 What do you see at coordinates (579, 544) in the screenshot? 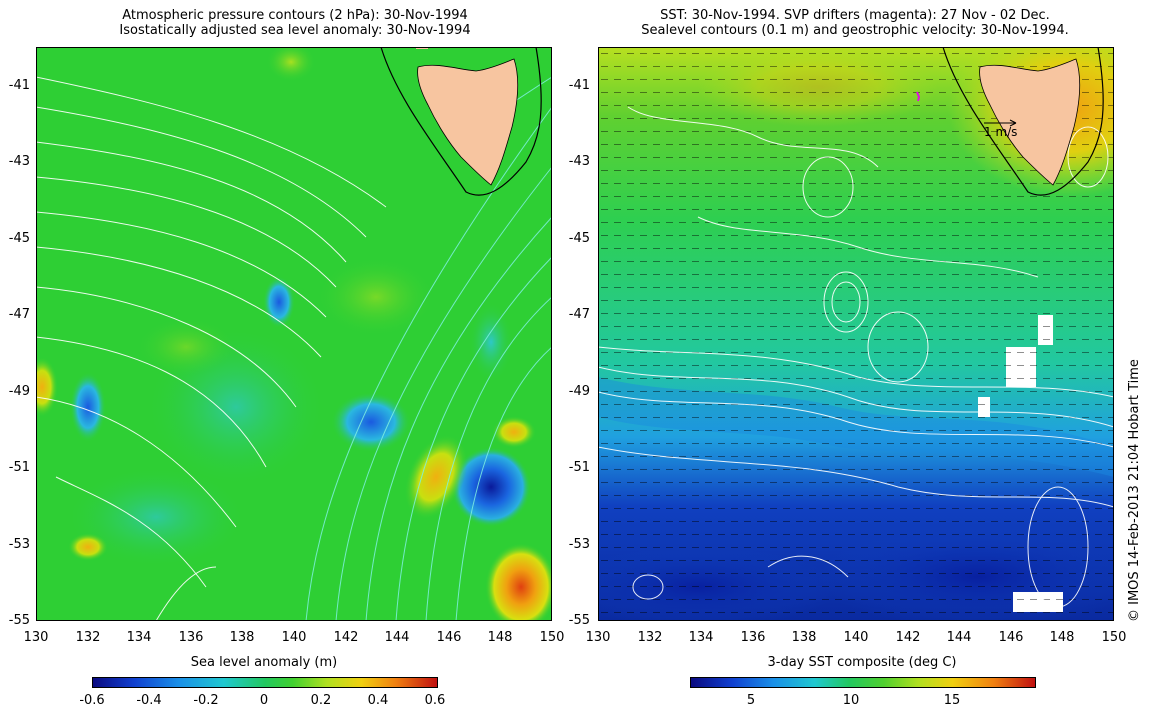
I see `lat-label-right: -53` at bounding box center [579, 544].